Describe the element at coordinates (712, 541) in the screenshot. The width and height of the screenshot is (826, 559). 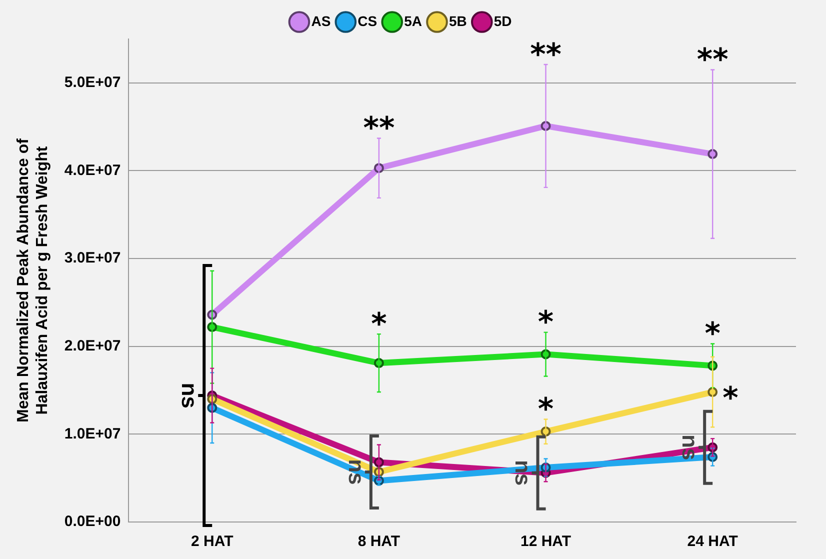
I see `x-tick-label: 24 HAT` at that location.